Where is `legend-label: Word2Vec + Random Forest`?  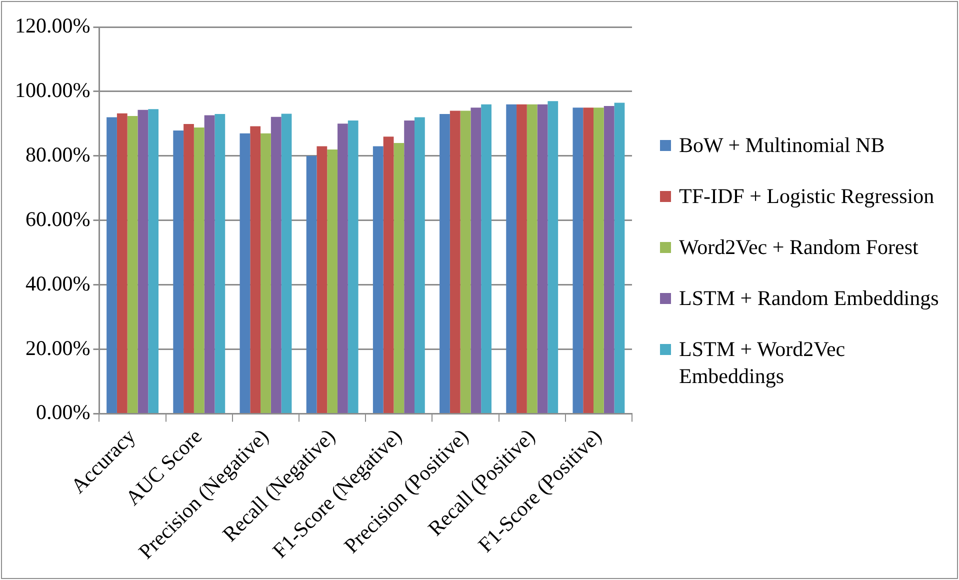 legend-label: Word2Vec + Random Forest is located at coordinates (798, 247).